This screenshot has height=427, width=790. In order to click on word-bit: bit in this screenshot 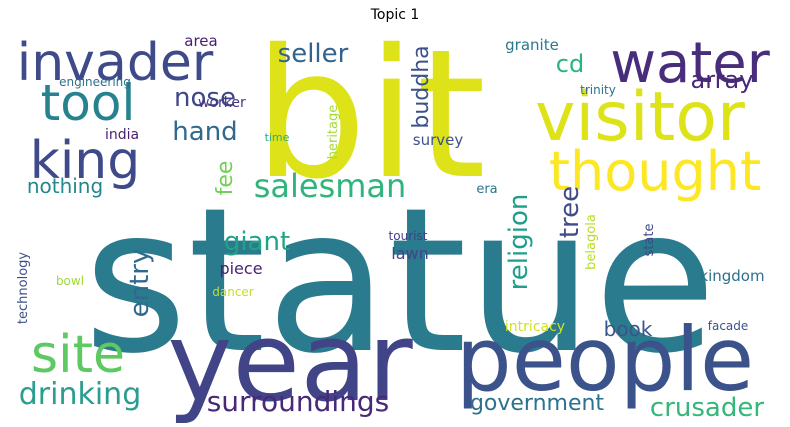, I will do `click(370, 114)`.